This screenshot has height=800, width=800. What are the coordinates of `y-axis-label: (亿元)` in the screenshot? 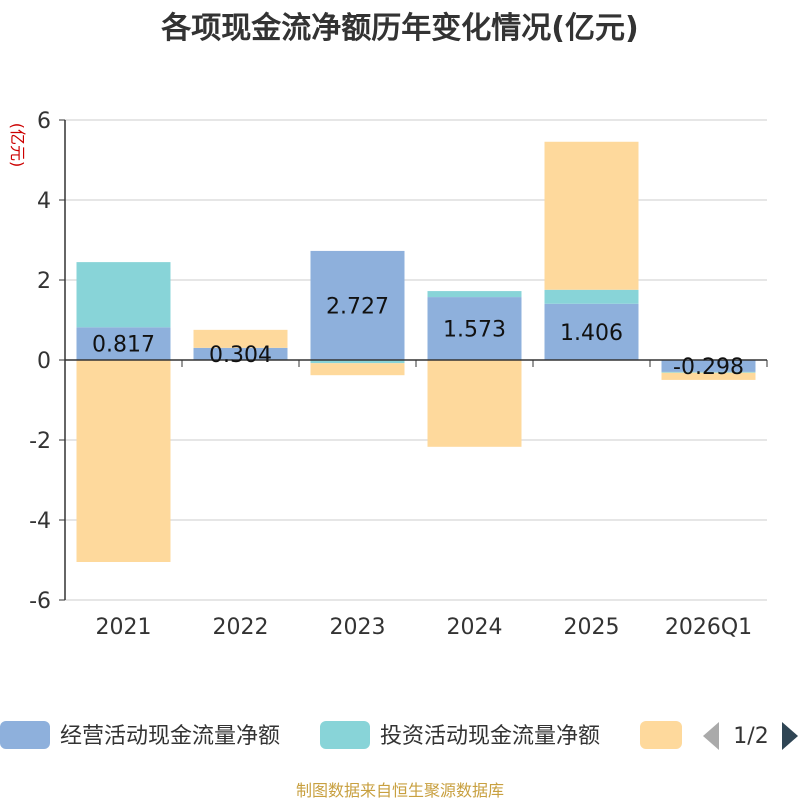 It's located at (17, 145).